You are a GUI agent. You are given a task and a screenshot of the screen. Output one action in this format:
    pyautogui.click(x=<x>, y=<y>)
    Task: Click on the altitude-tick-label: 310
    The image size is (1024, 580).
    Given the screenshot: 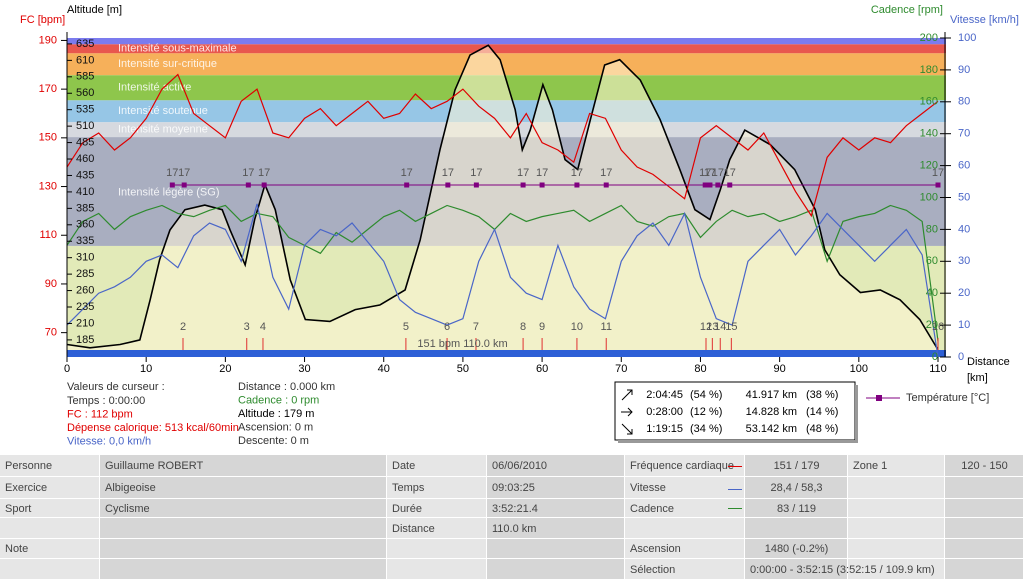 What is the action you would take?
    pyautogui.click(x=85, y=258)
    